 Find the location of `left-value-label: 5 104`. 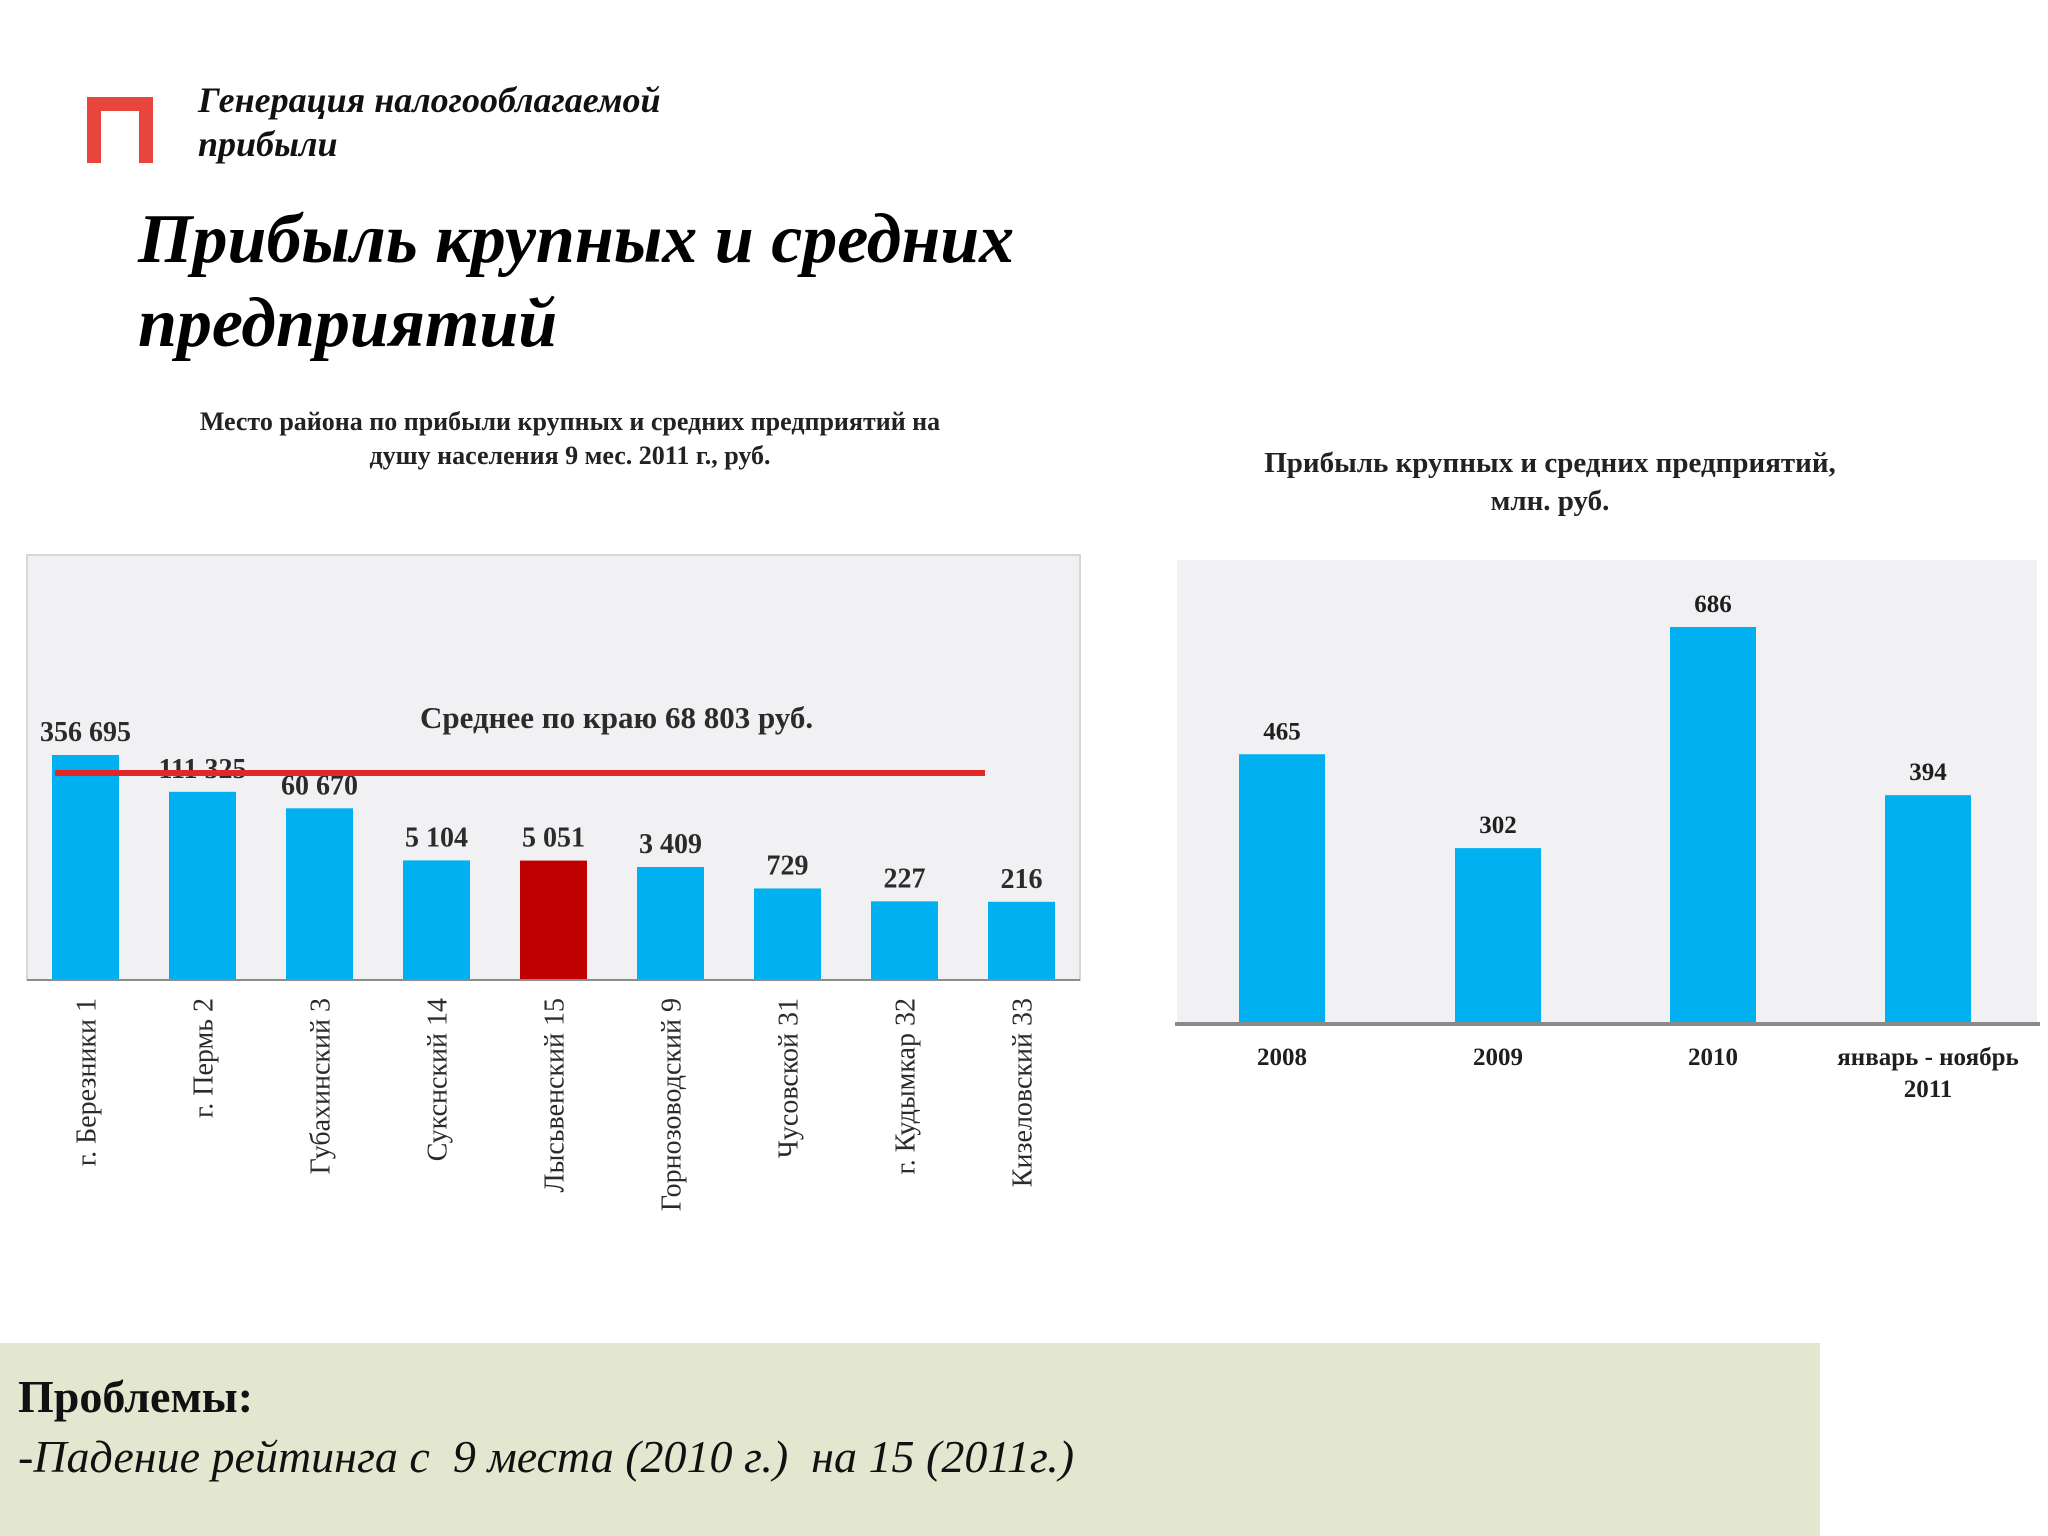

left-value-label: 5 104 is located at coordinates (436, 837).